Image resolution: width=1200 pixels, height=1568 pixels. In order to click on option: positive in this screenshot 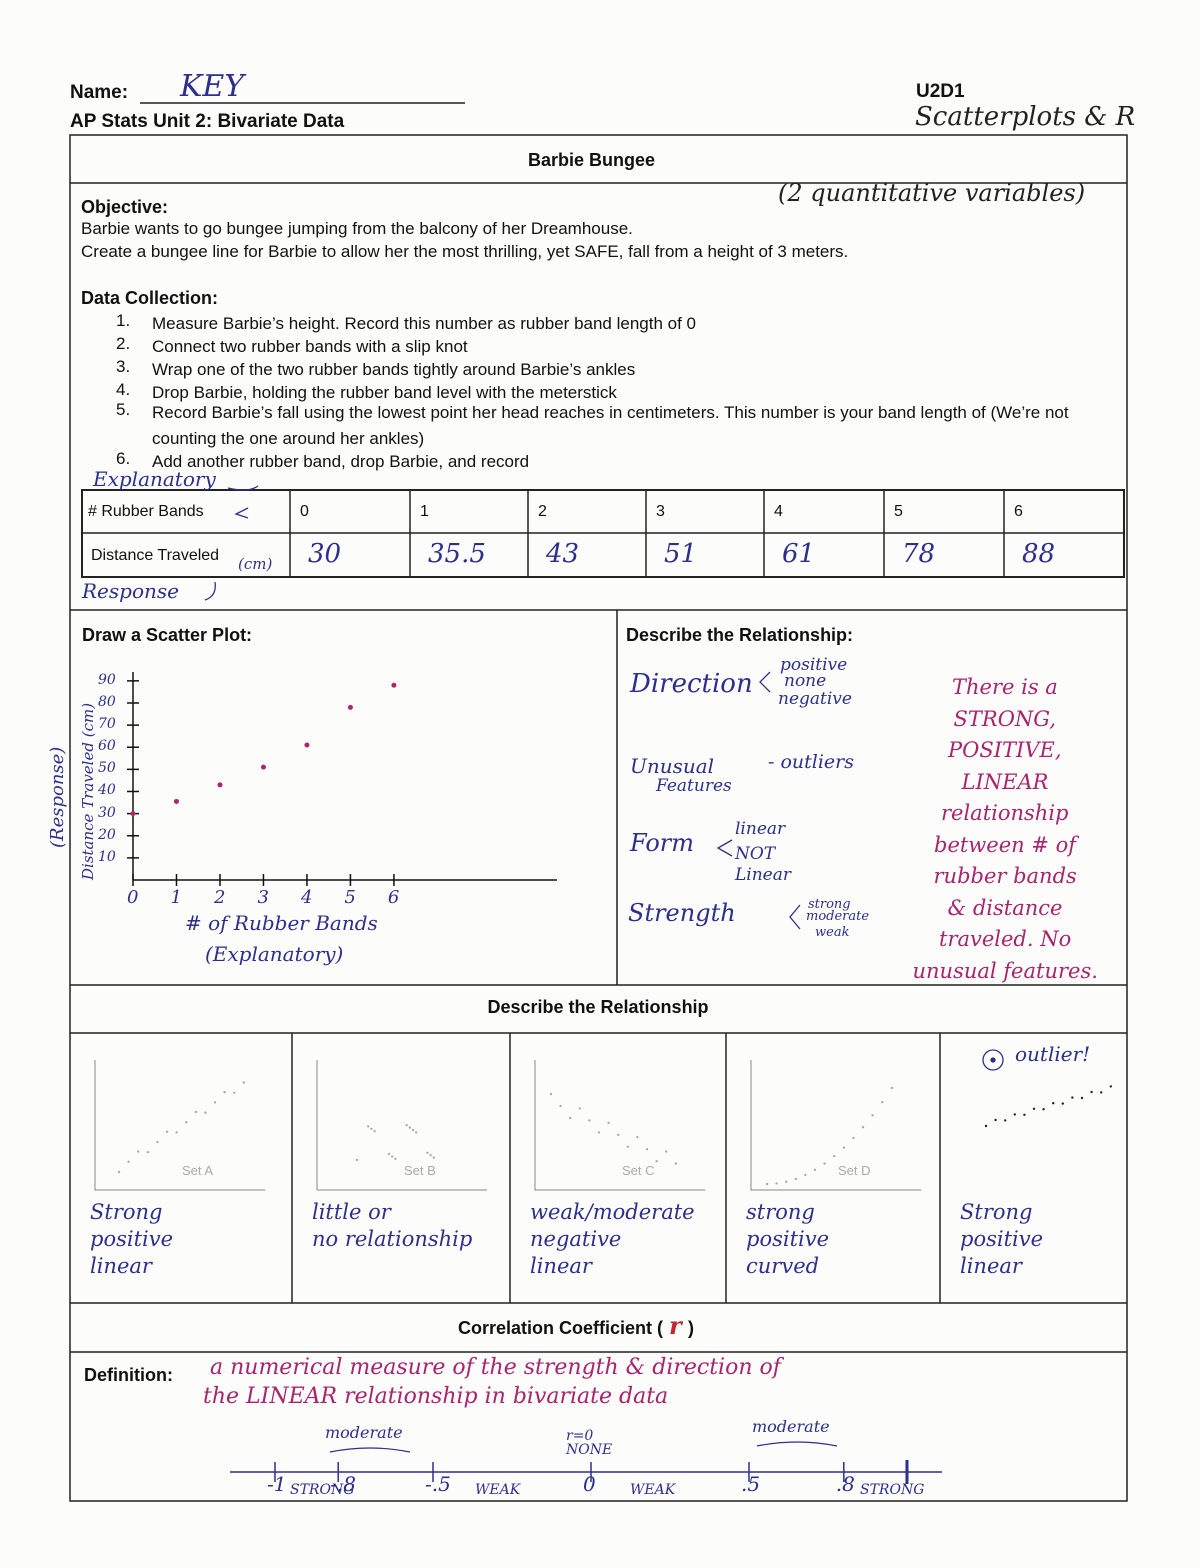, I will do `click(814, 665)`.